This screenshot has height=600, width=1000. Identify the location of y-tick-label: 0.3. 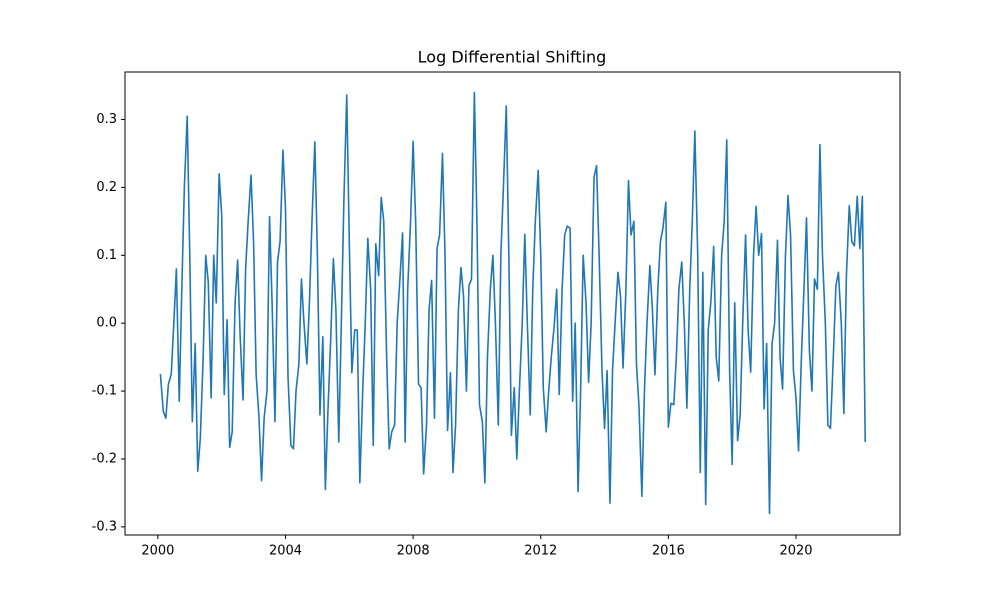
(106, 119).